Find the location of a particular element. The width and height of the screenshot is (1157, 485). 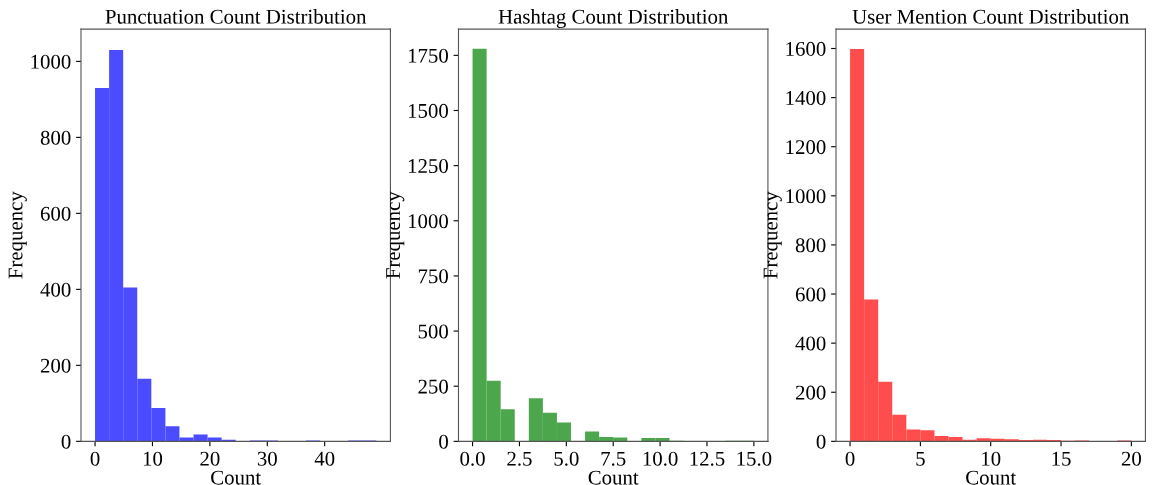

y-tick-label: 250 is located at coordinates (433, 386).